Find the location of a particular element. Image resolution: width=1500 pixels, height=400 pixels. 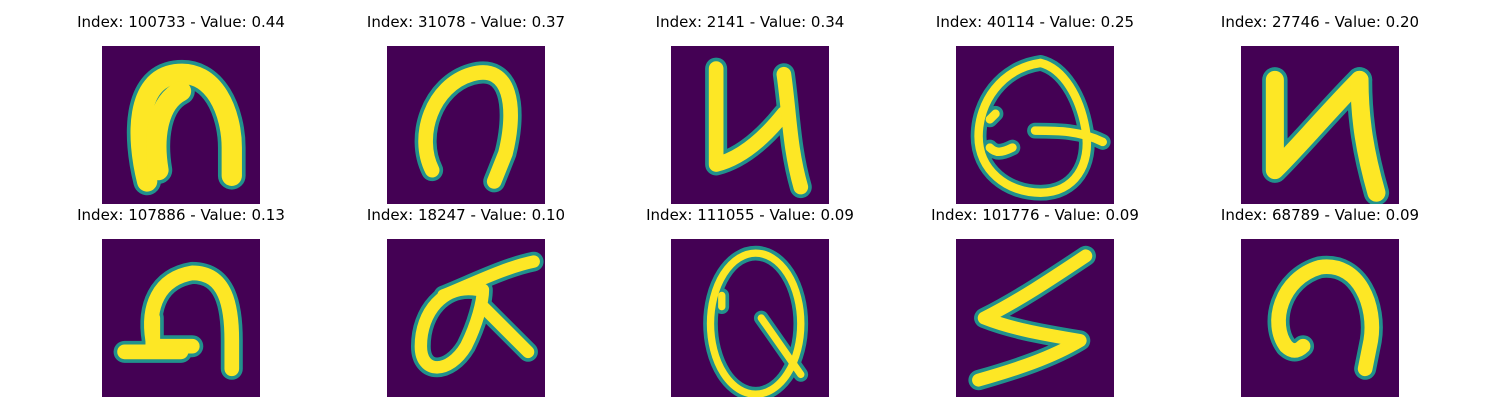

panel-2: Index: 31078 - Value: 0.37 is located at coordinates (466, 108).